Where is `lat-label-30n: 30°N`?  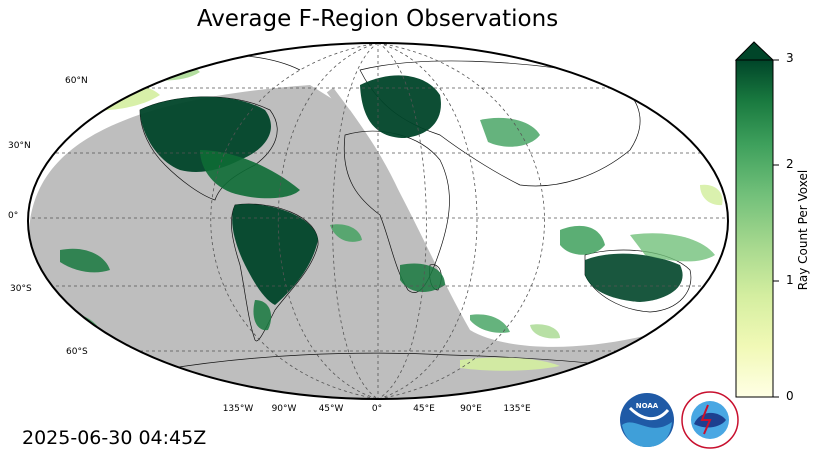 lat-label-30n: 30°N is located at coordinates (19, 146).